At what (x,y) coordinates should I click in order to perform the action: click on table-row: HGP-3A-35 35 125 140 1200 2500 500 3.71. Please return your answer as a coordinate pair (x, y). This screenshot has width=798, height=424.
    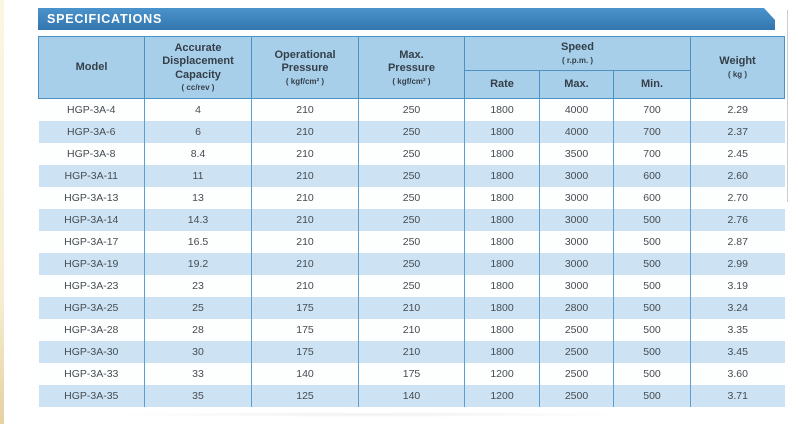
    Looking at the image, I should click on (411, 395).